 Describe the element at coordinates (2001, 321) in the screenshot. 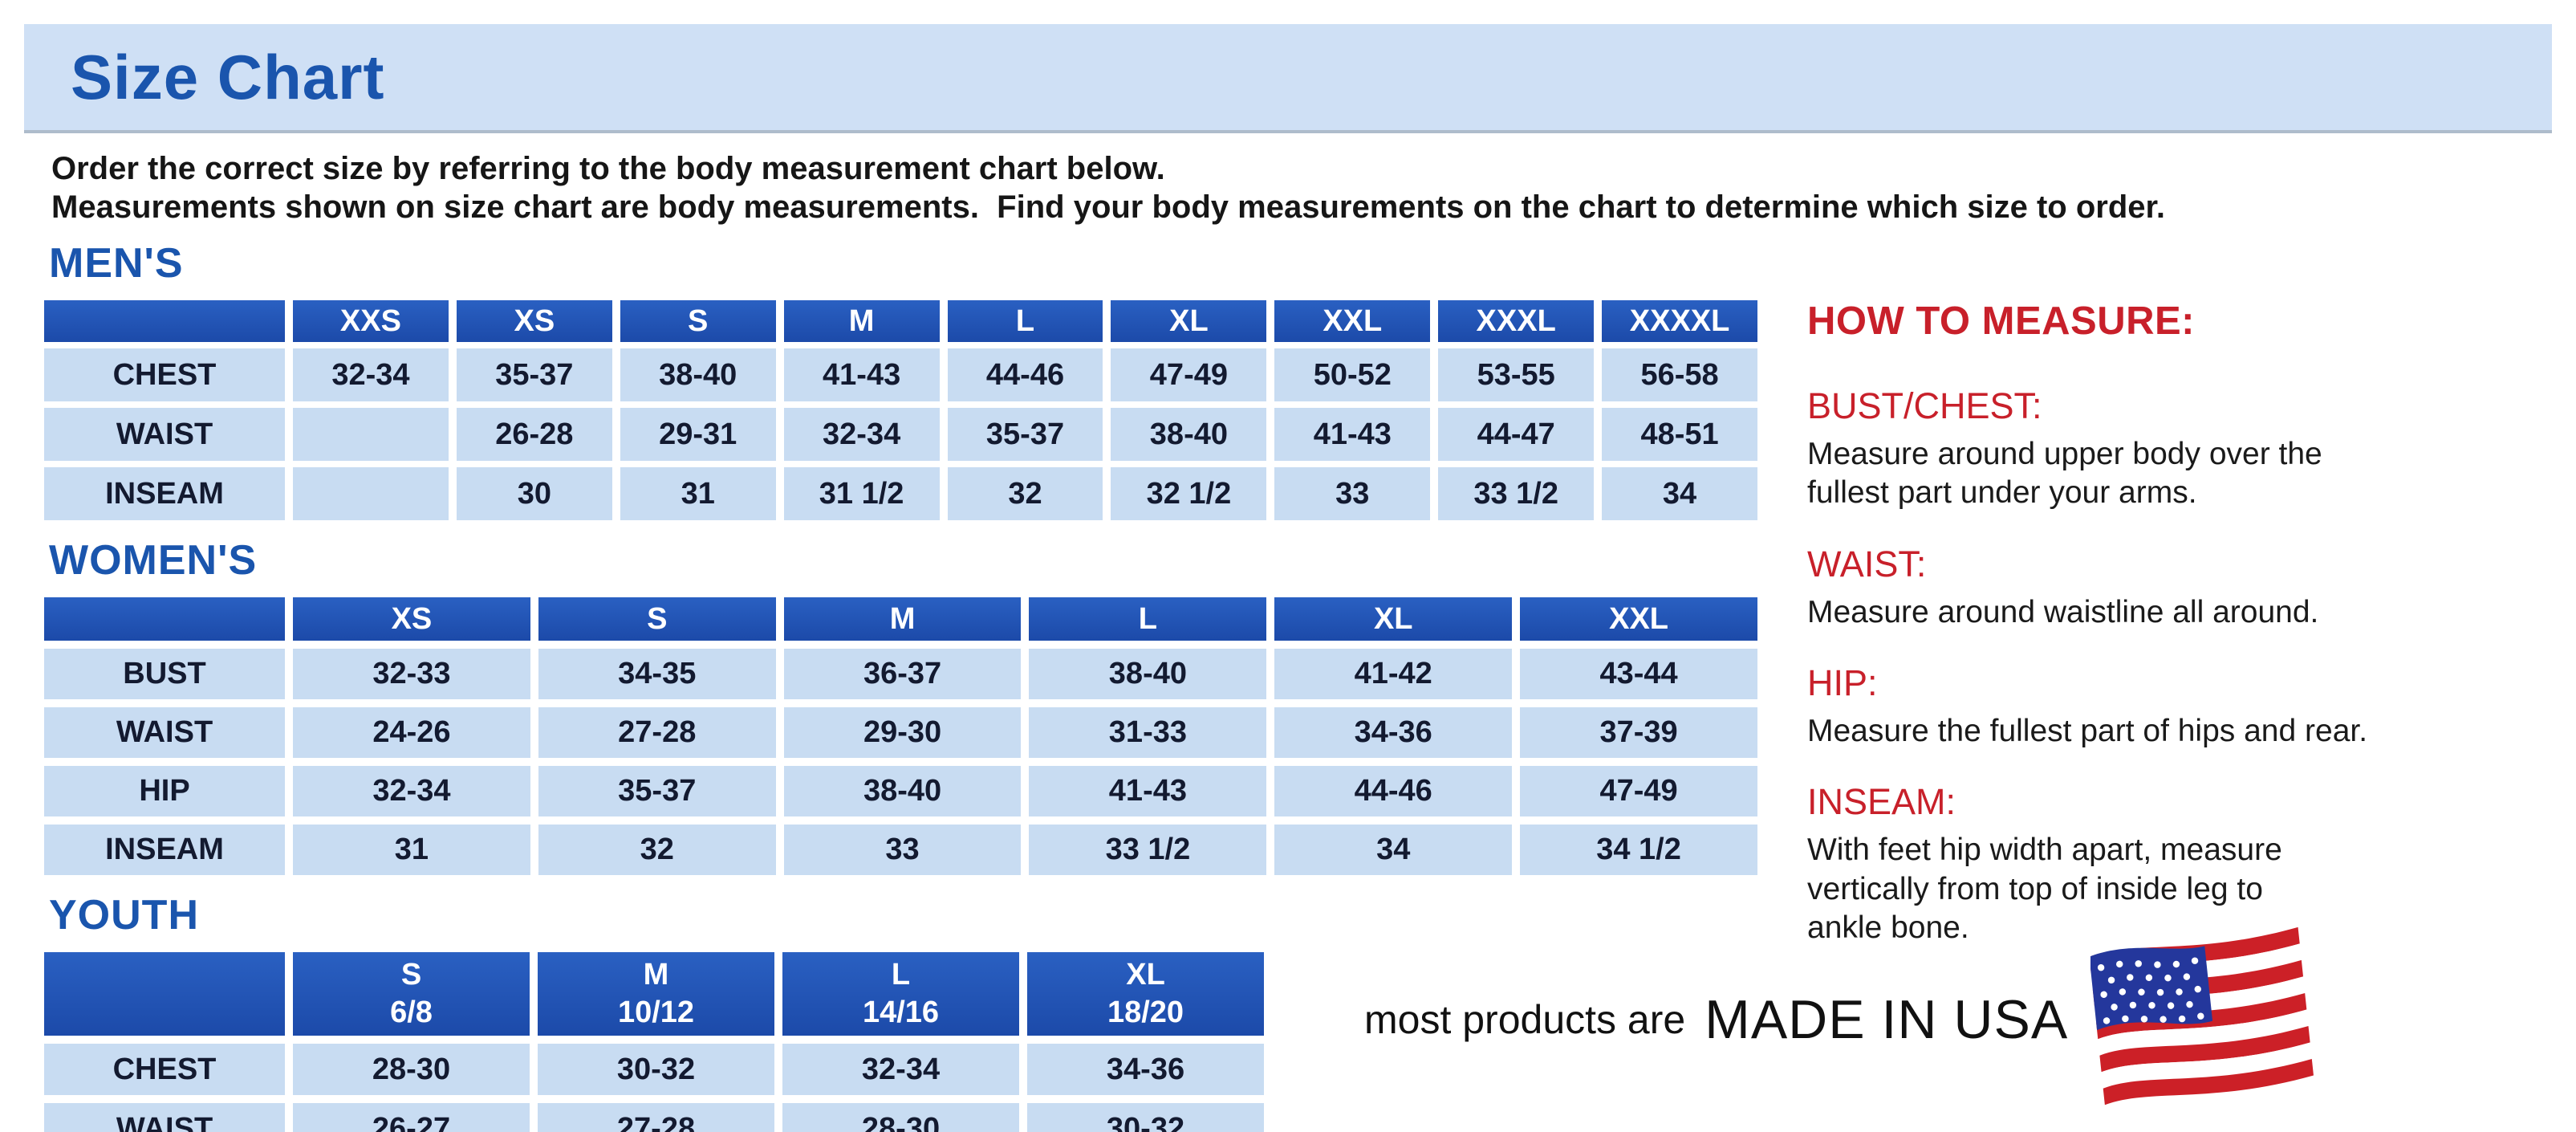

I see `how-to-measure-heading: HOW TO MEASURE:` at that location.